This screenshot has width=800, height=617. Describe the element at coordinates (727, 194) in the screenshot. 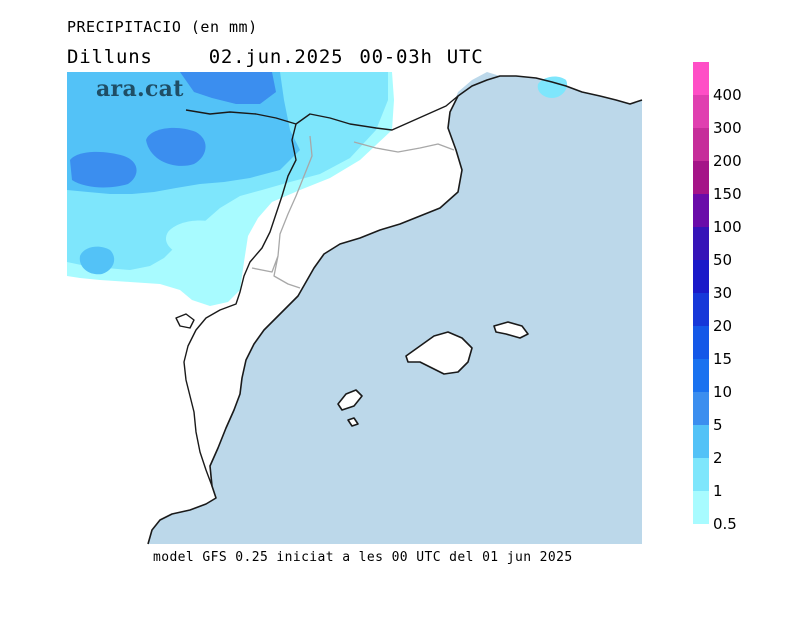

I see `legend-label: 150` at that location.